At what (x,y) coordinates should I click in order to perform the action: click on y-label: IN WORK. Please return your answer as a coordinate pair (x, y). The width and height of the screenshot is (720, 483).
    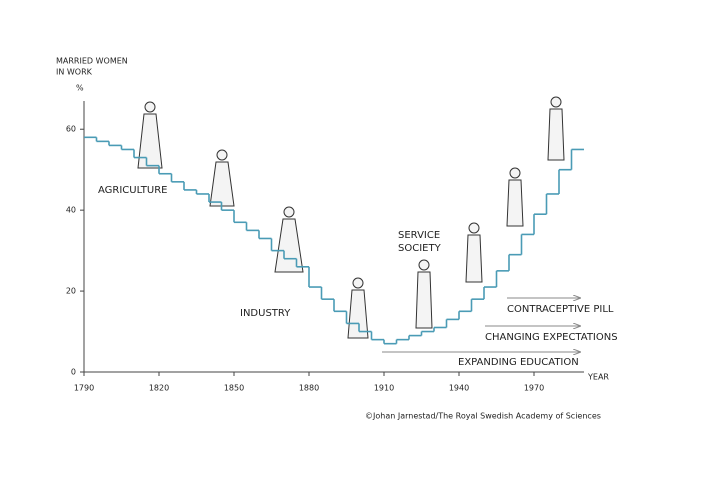
    Looking at the image, I should click on (74, 72).